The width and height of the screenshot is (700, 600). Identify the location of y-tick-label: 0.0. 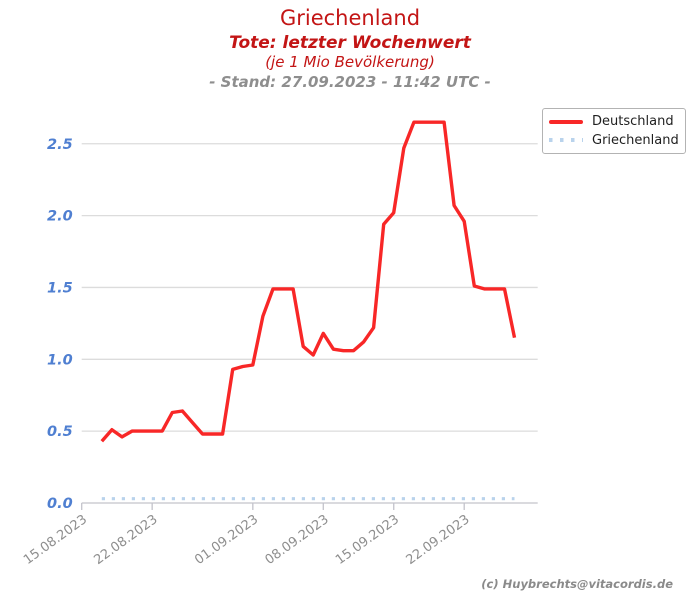
(60, 504).